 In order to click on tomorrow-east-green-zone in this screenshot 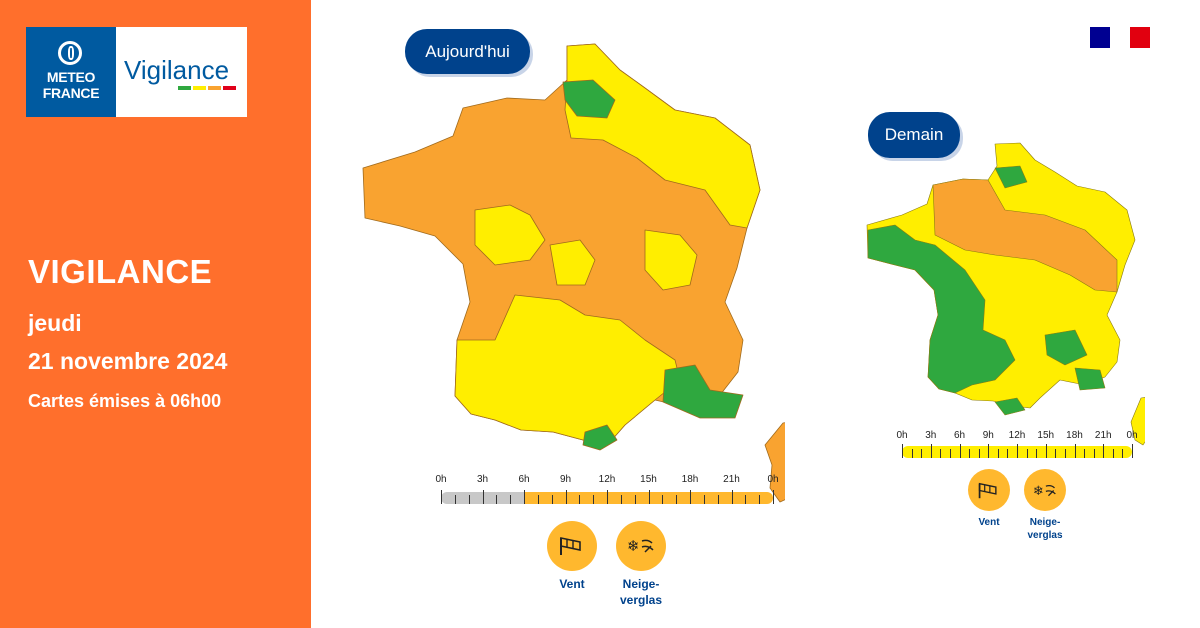, I will do `click(1066, 347)`.